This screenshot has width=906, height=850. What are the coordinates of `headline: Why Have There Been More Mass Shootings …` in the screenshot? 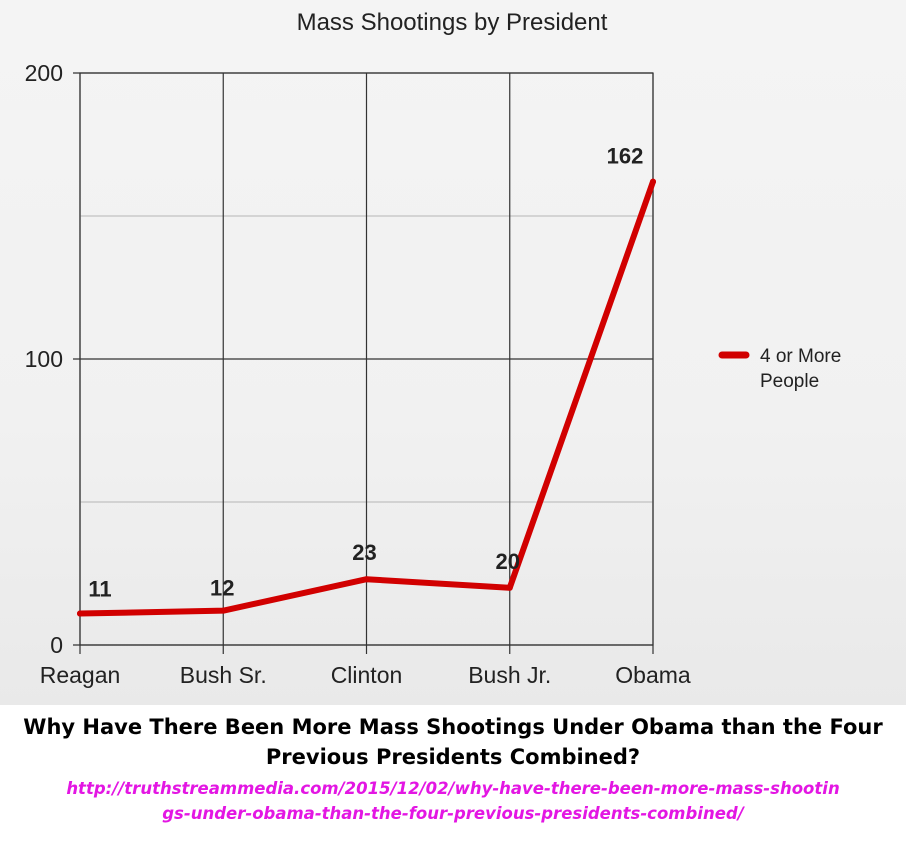 It's located at (453, 742).